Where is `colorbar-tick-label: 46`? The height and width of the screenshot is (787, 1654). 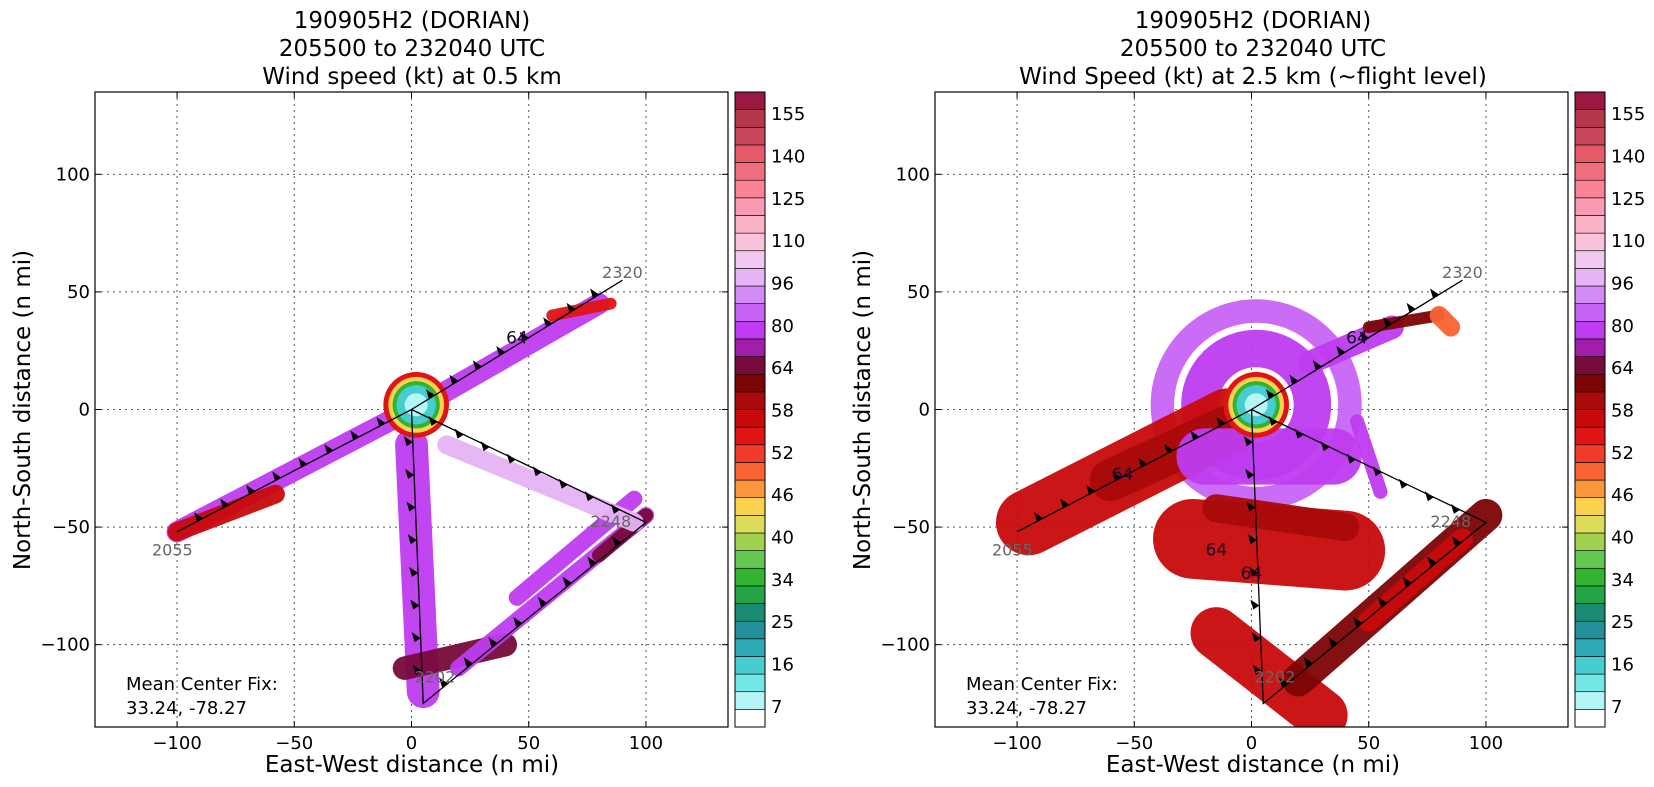 colorbar-tick-label: 46 is located at coordinates (1622, 495).